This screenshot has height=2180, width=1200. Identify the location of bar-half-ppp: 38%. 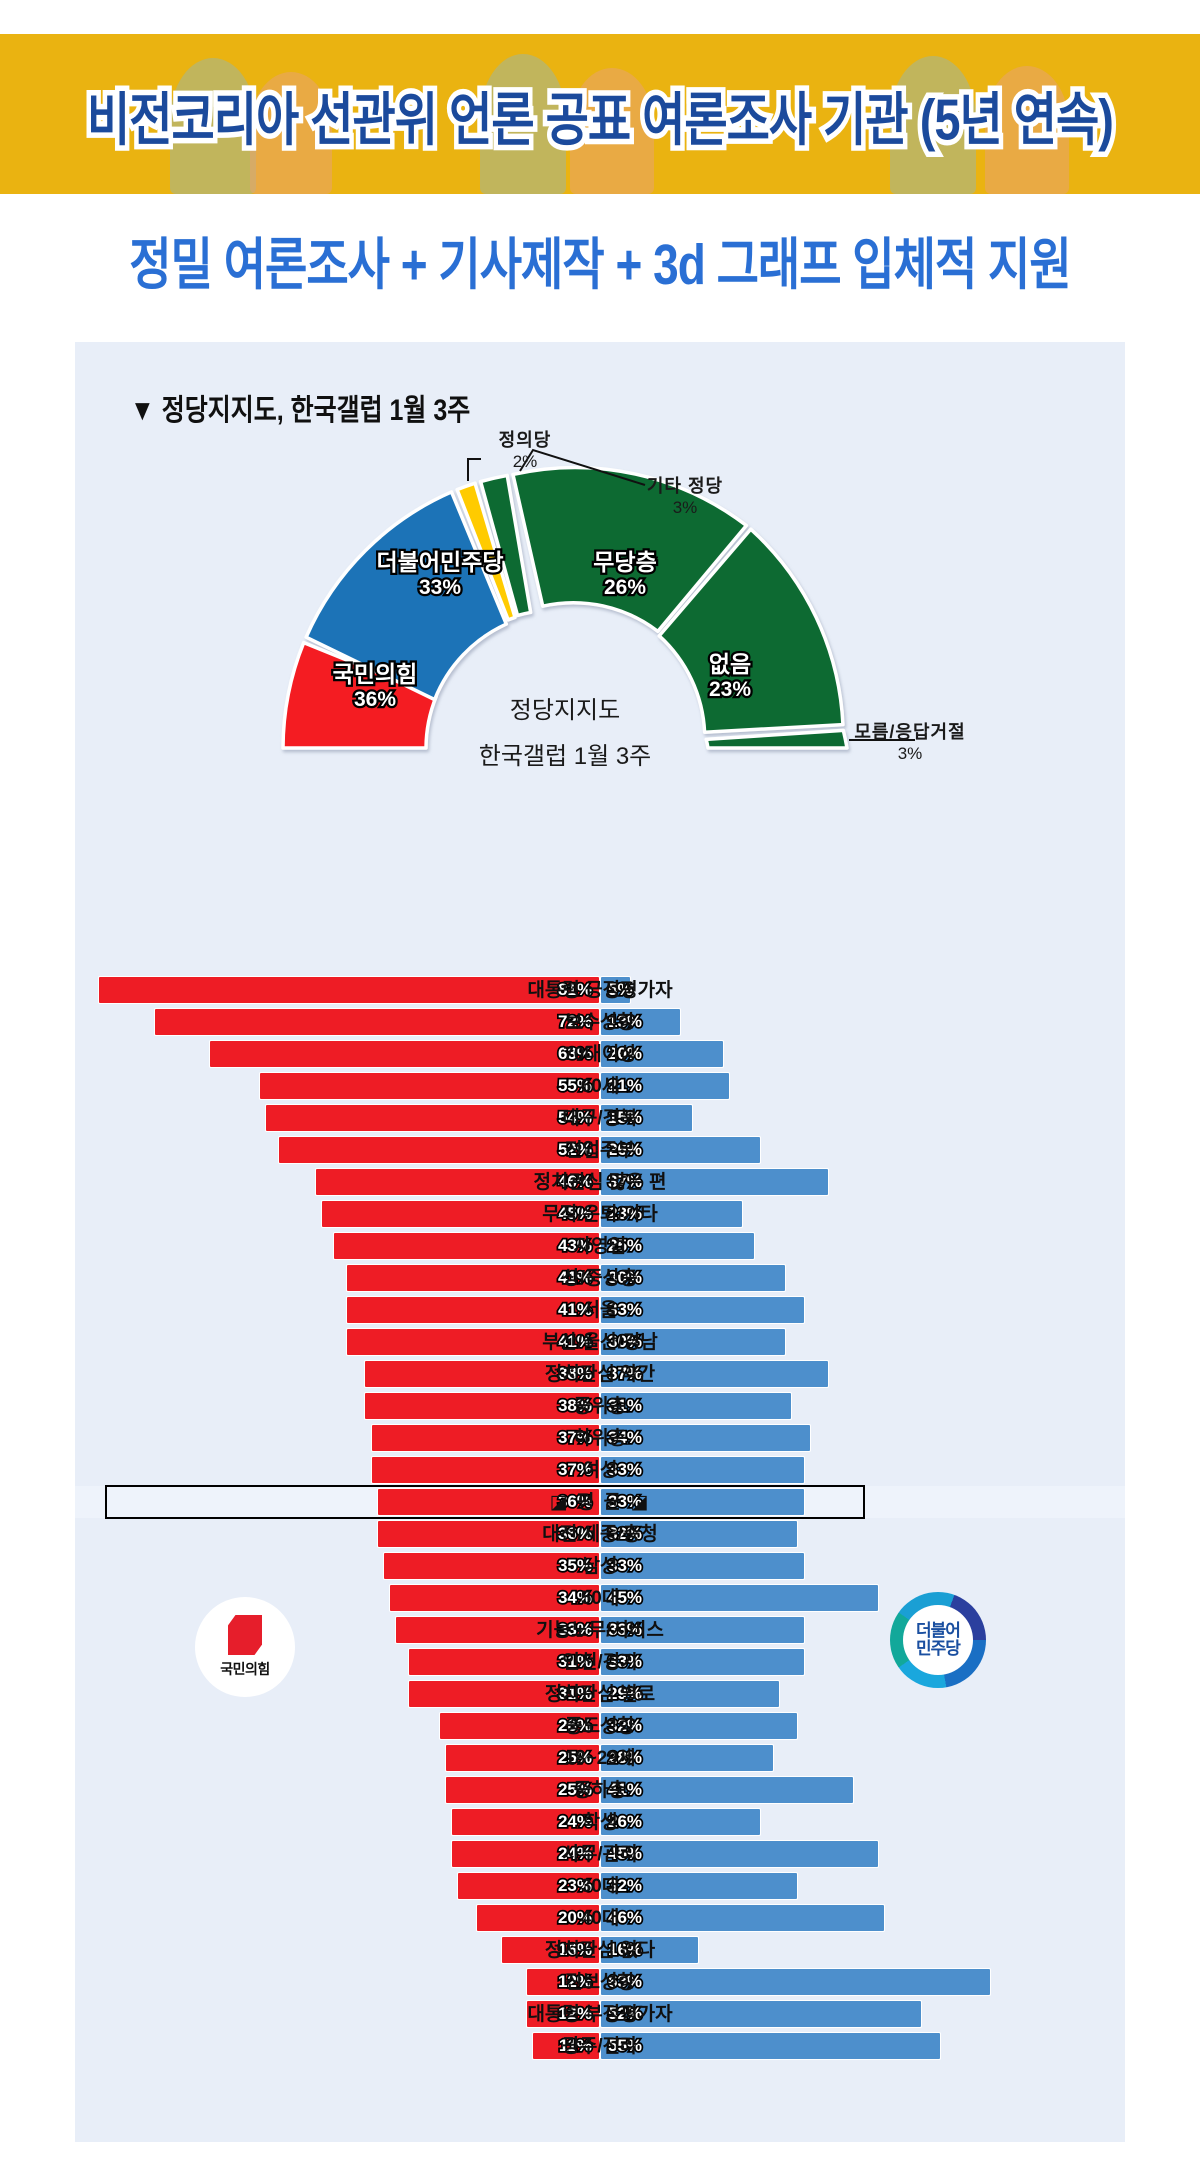
(482, 1374).